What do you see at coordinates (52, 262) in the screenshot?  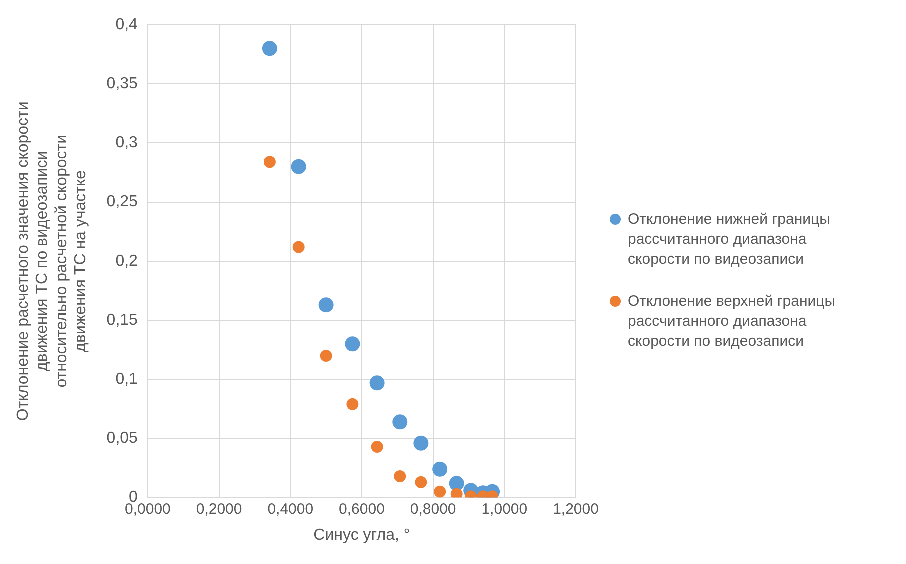 I see `y-axis-title: Отклонение расчетного значения скорости движения ТС по видеозаписи относительно расчетной скорости движения ТС на участке` at bounding box center [52, 262].